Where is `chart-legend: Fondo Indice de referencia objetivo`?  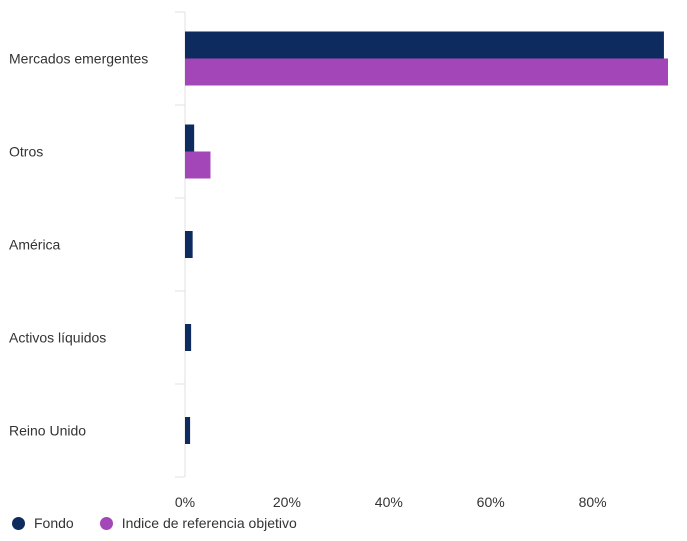
chart-legend: Fondo Indice de referencia objetivo is located at coordinates (167, 523).